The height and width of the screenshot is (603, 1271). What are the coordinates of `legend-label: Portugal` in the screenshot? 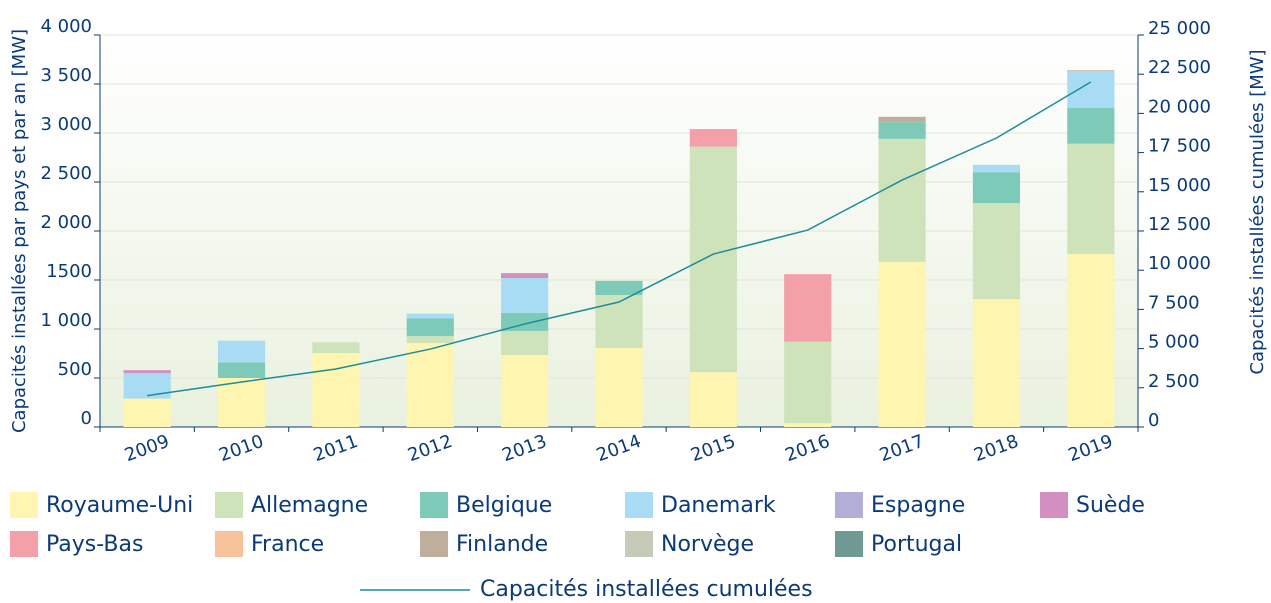 It's located at (916, 544).